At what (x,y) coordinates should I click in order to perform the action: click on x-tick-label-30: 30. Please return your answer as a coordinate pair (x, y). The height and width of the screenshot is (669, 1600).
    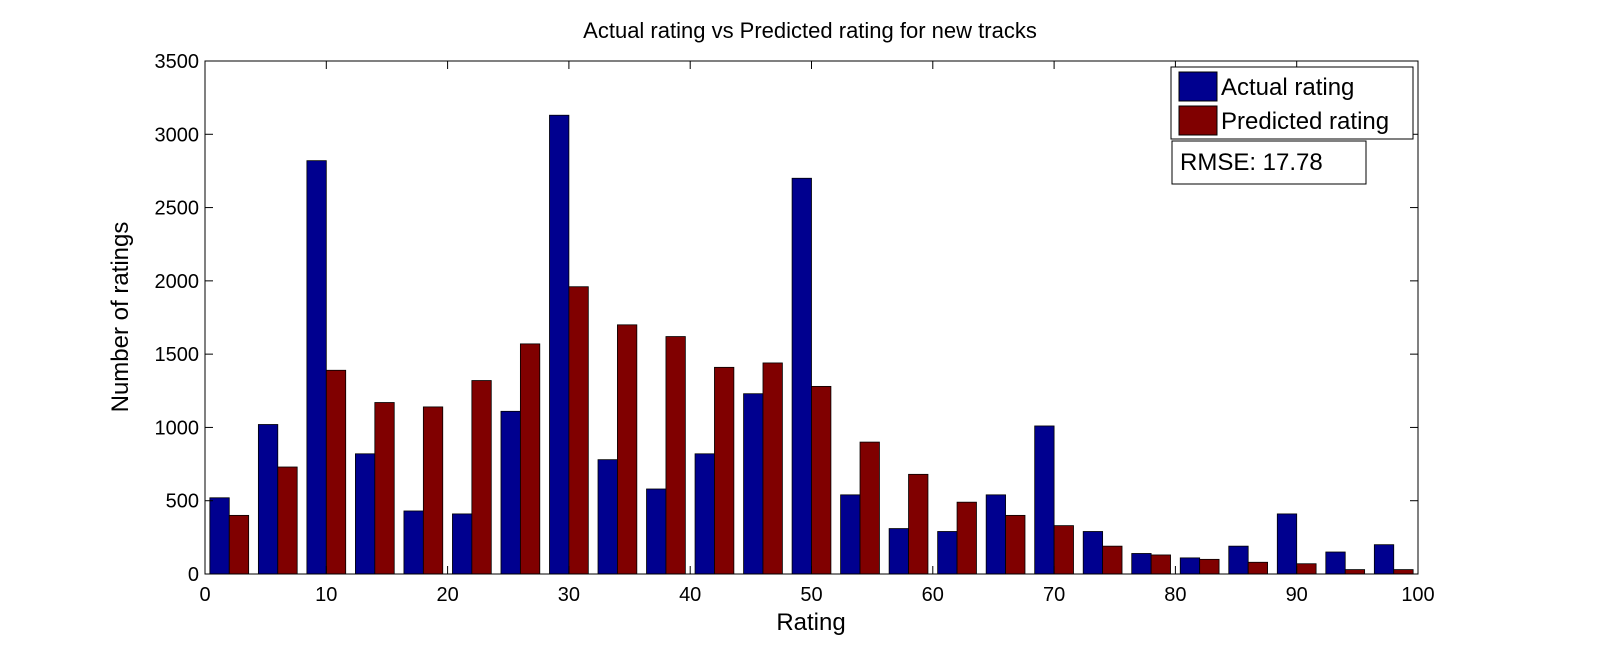
    Looking at the image, I should click on (569, 595).